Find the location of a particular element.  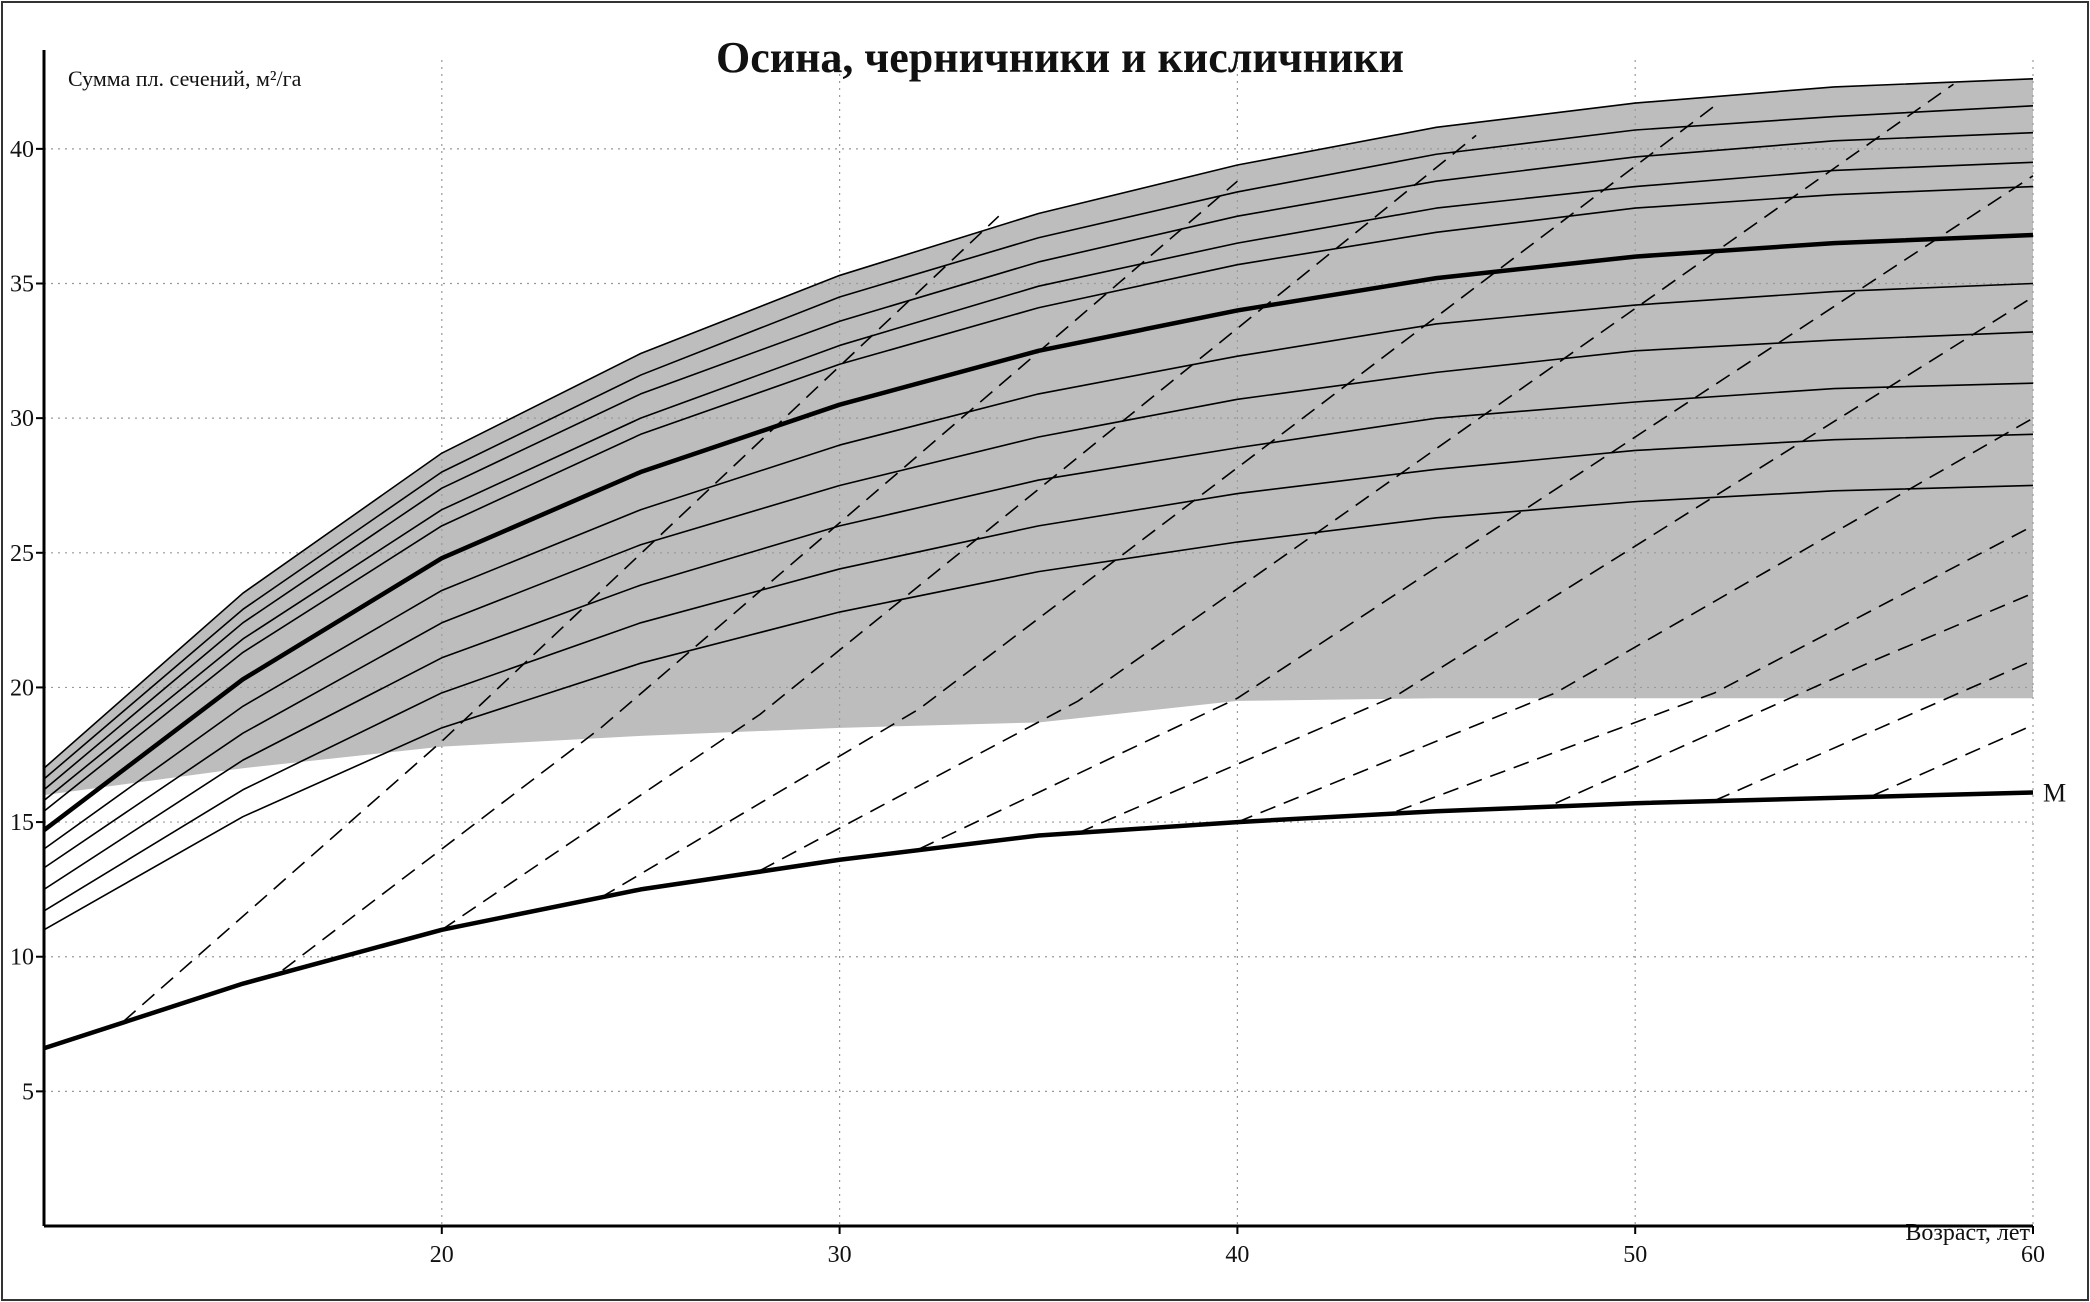

y-axis-label: Сумма пл. сечений, м²/га is located at coordinates (185, 78).